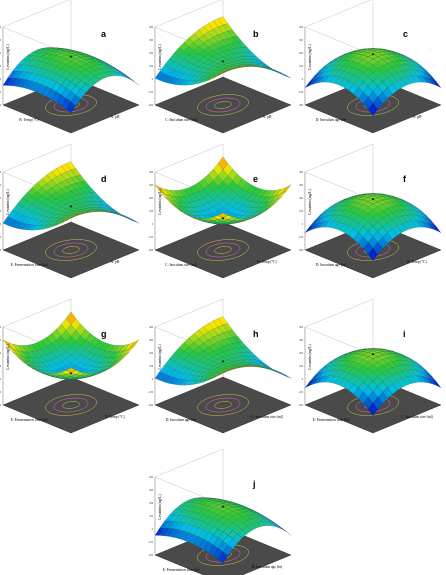  What do you see at coordinates (405, 34) in the screenshot?
I see `panel-letter: c` at bounding box center [405, 34].